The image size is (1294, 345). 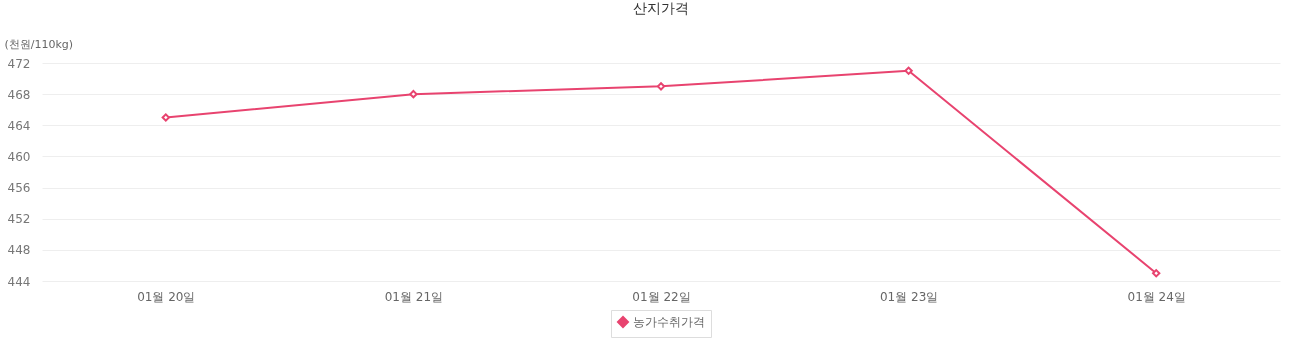 I want to click on y-tick-label: 464, so click(x=19, y=125).